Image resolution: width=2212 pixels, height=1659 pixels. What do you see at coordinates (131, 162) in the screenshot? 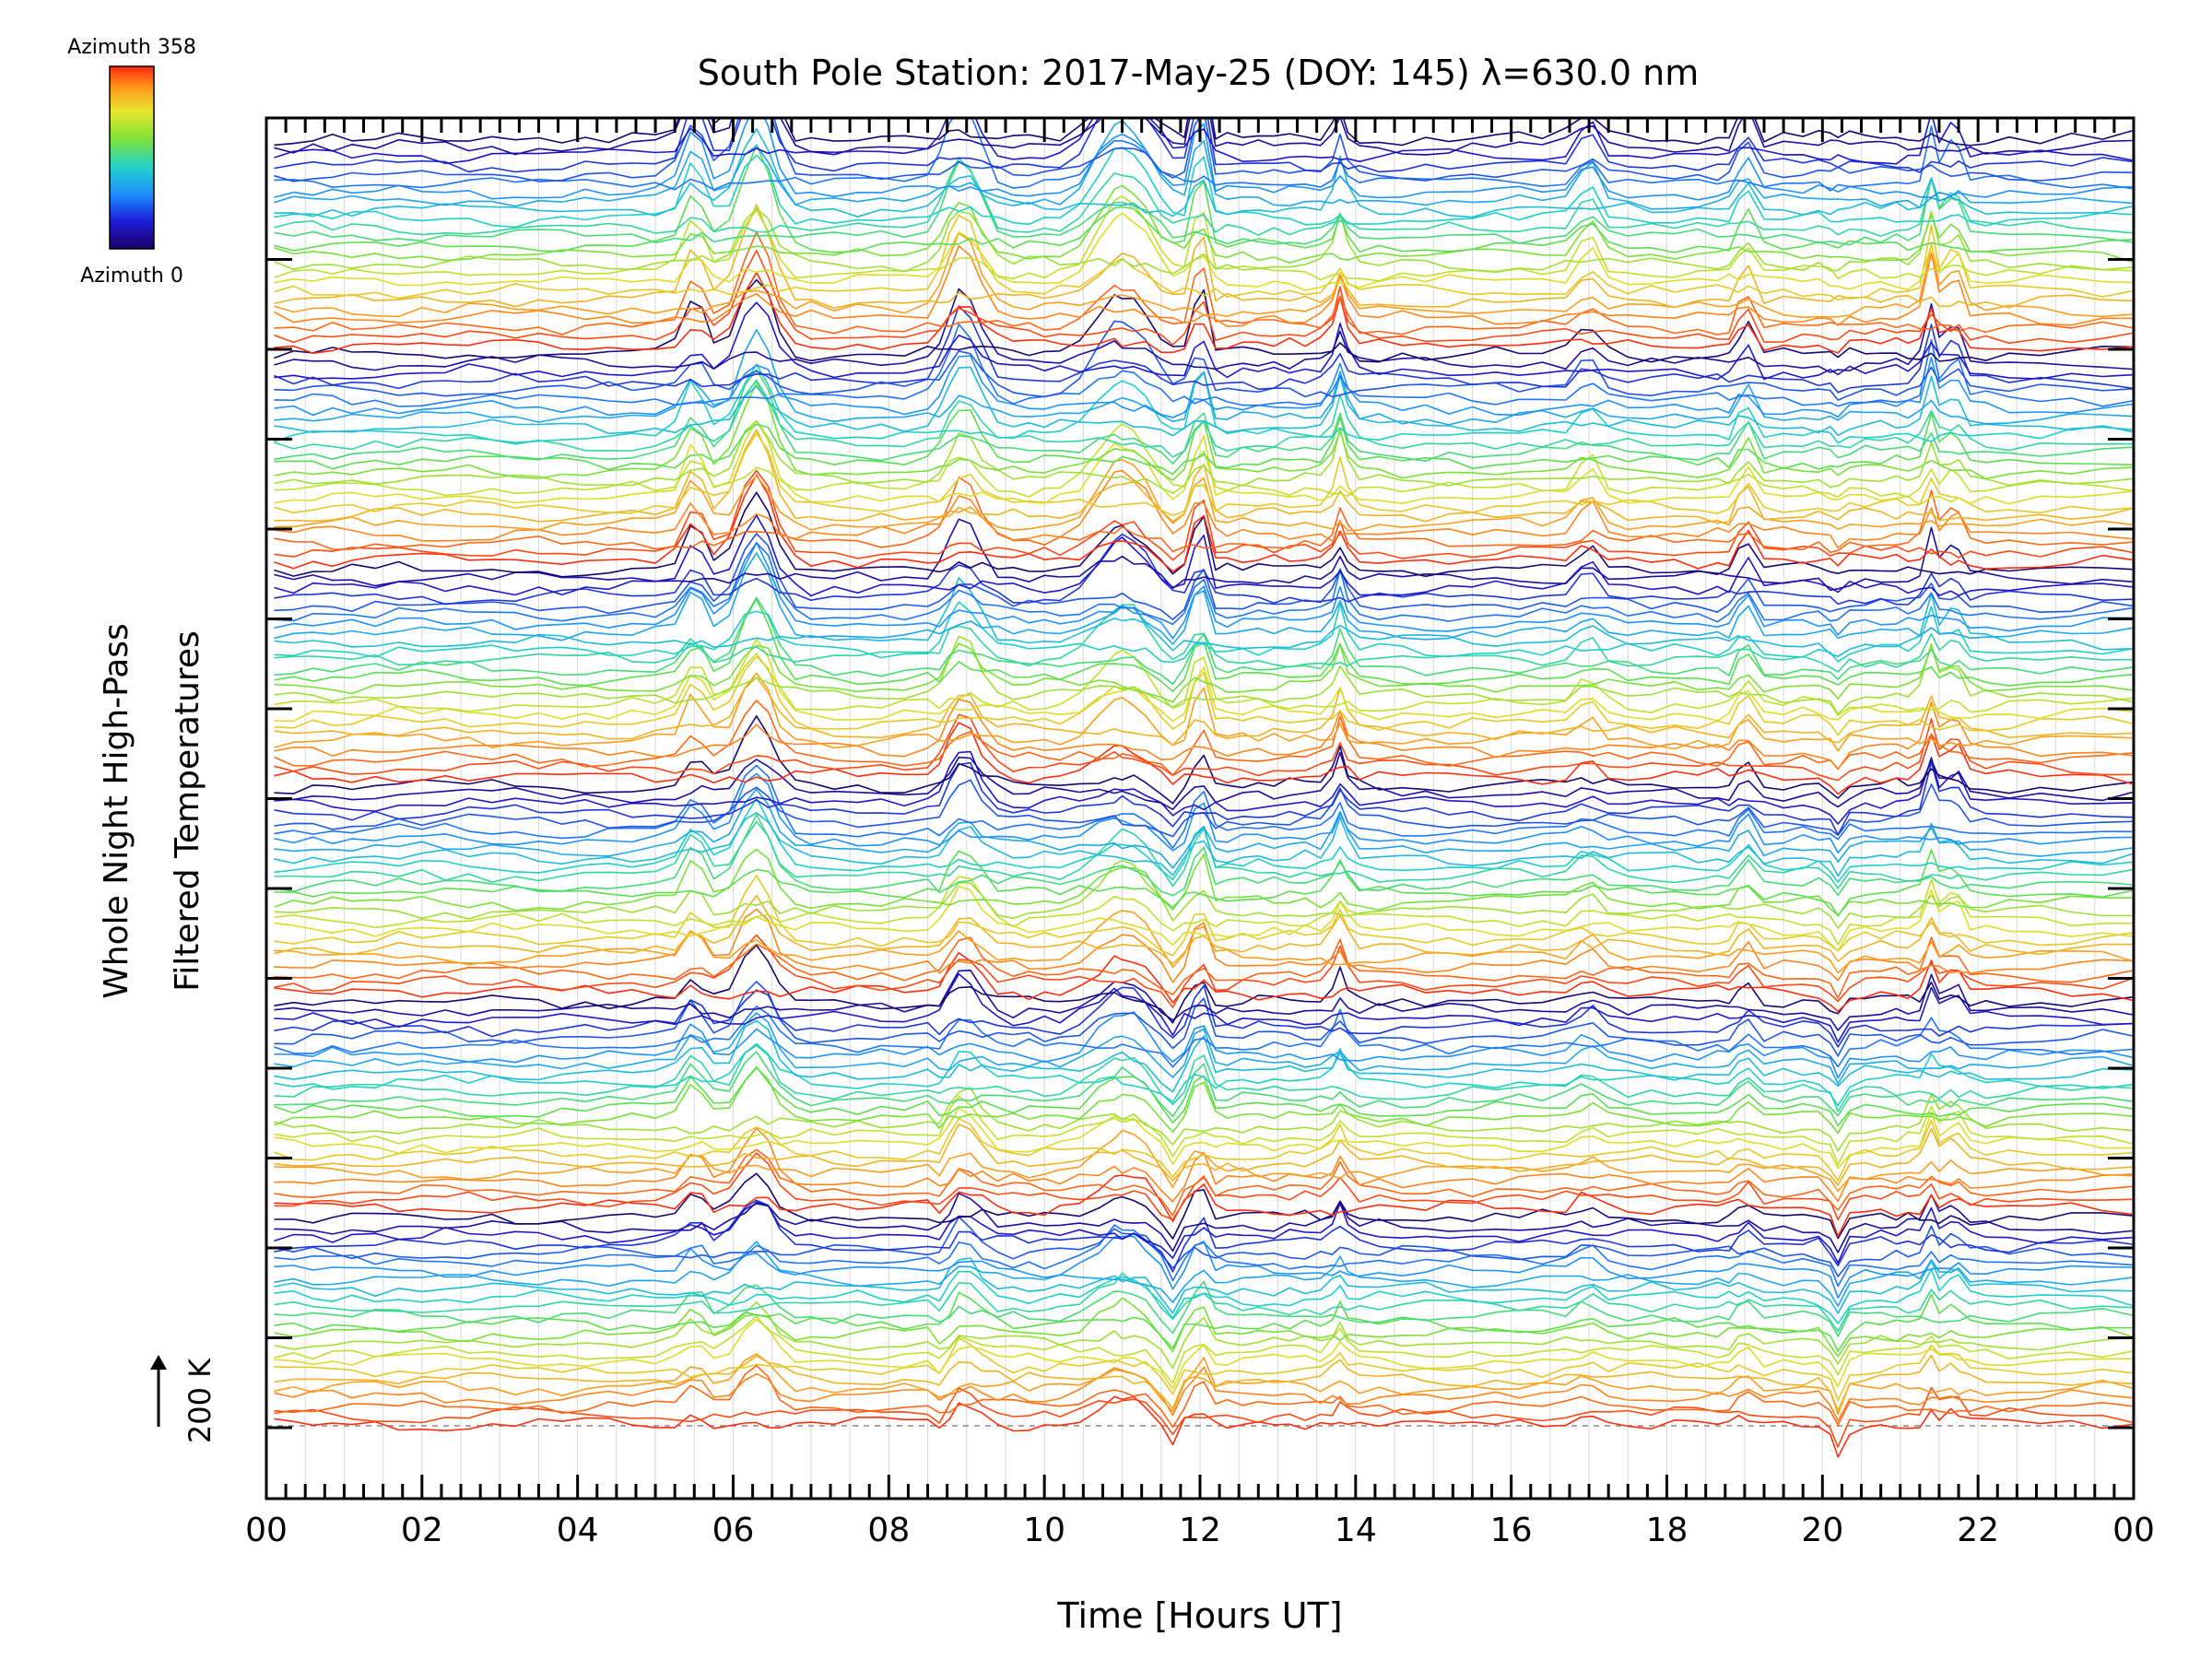
I see `colorbar: Azimuth 358 Azimuth 0` at bounding box center [131, 162].